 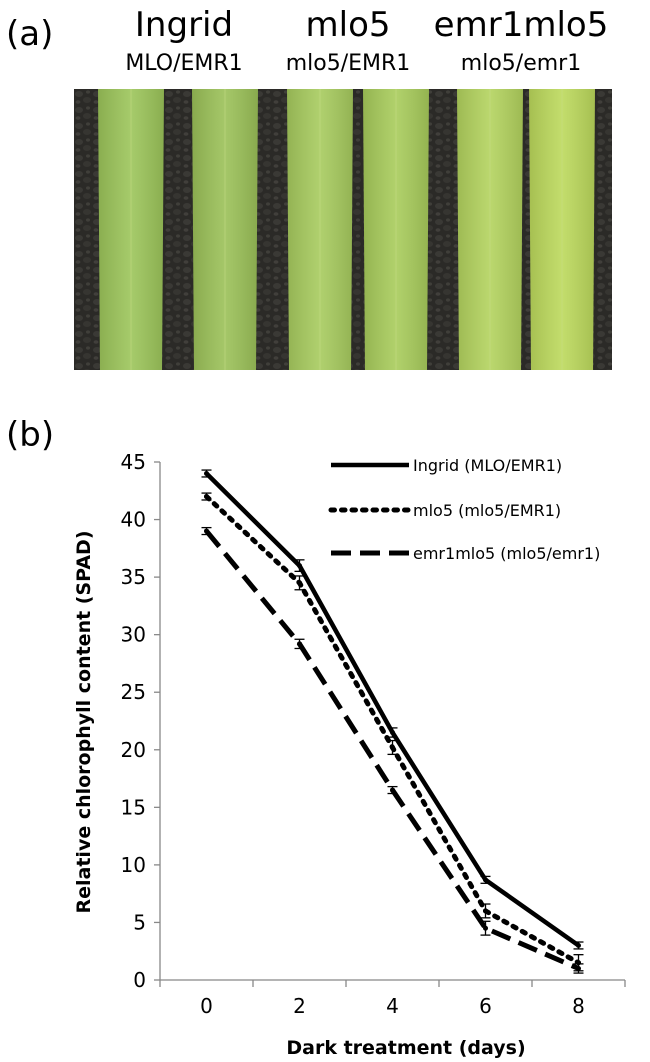 I want to click on y-tick-label: 35, so click(x=133, y=577).